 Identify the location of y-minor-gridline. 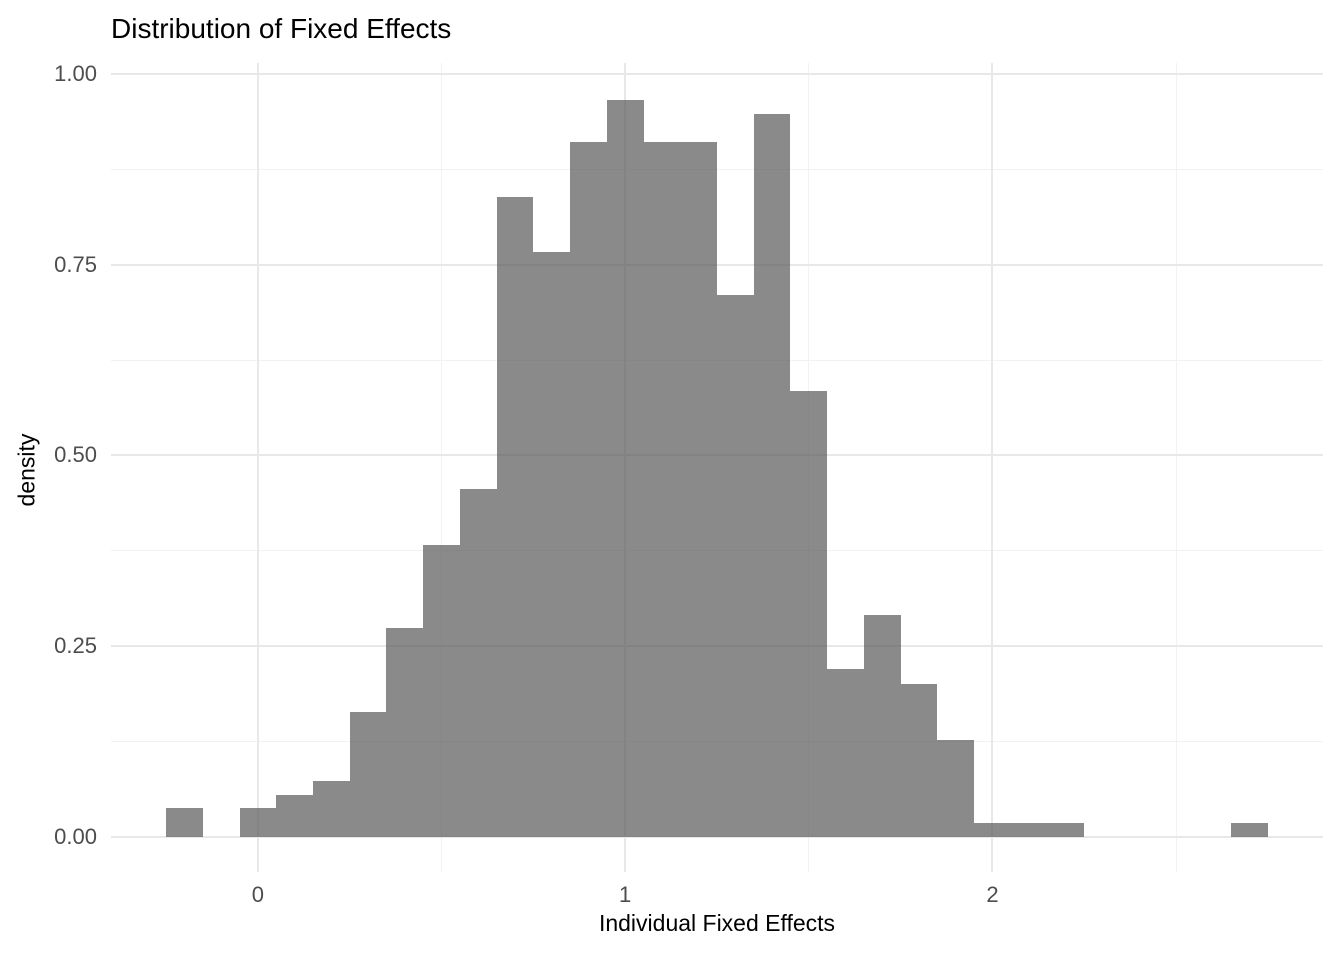
(717, 170).